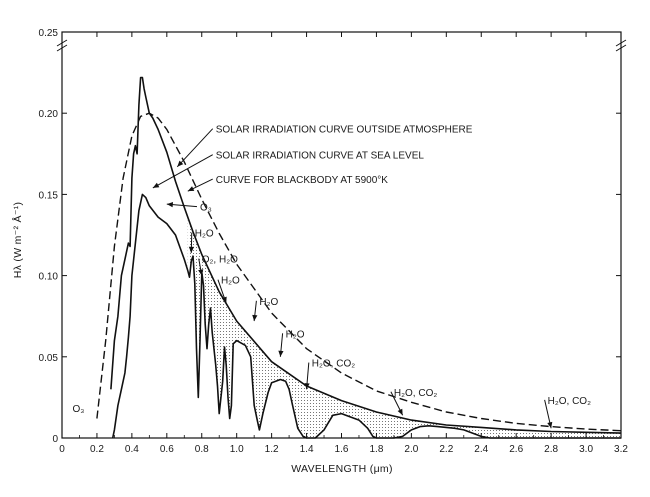  I want to click on x-tick-label: 2.0, so click(411, 449).